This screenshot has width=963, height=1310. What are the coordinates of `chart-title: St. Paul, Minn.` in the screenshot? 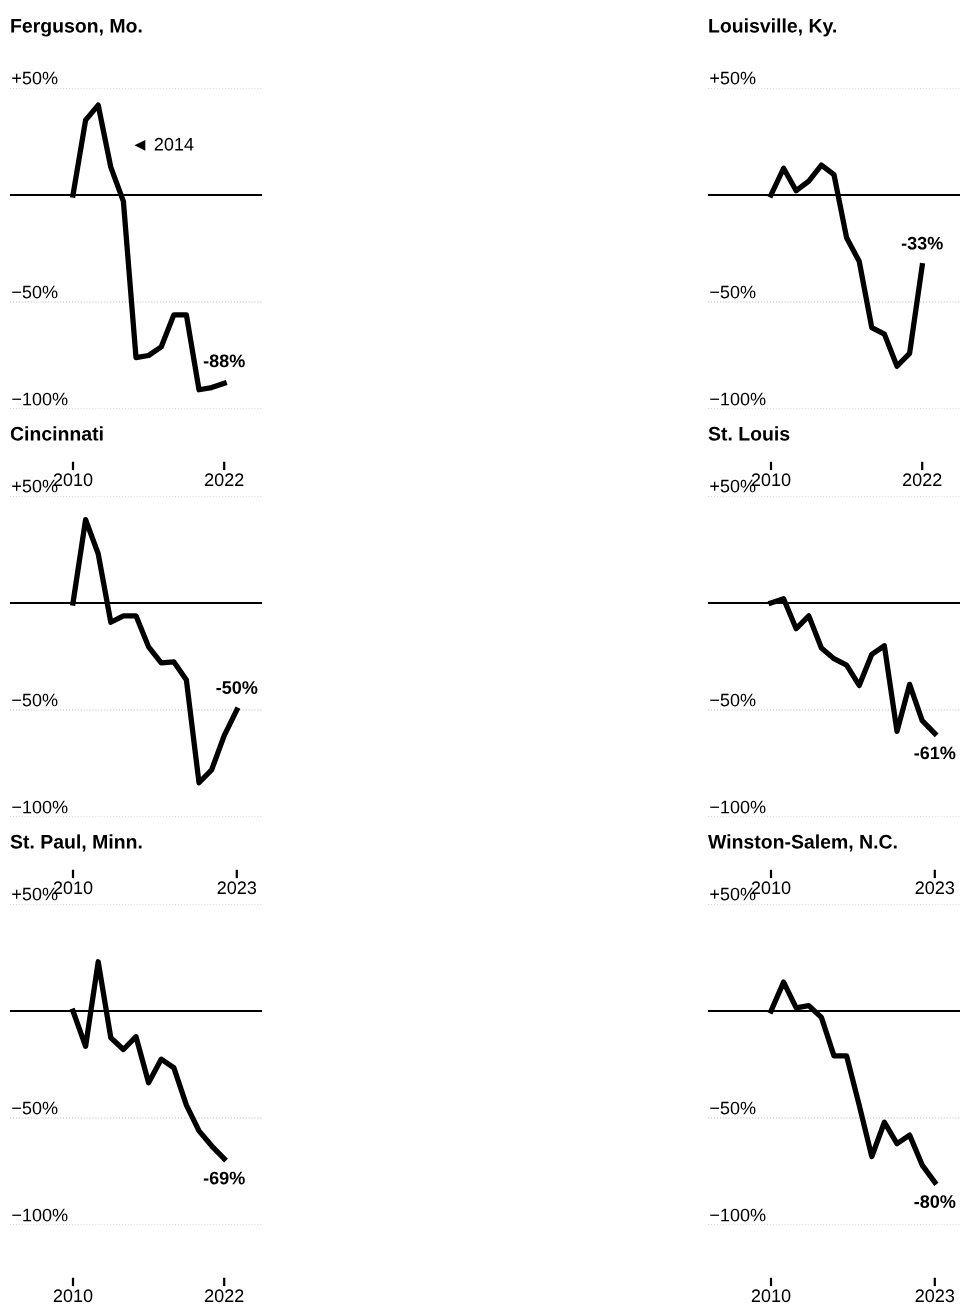 It's located at (76, 843).